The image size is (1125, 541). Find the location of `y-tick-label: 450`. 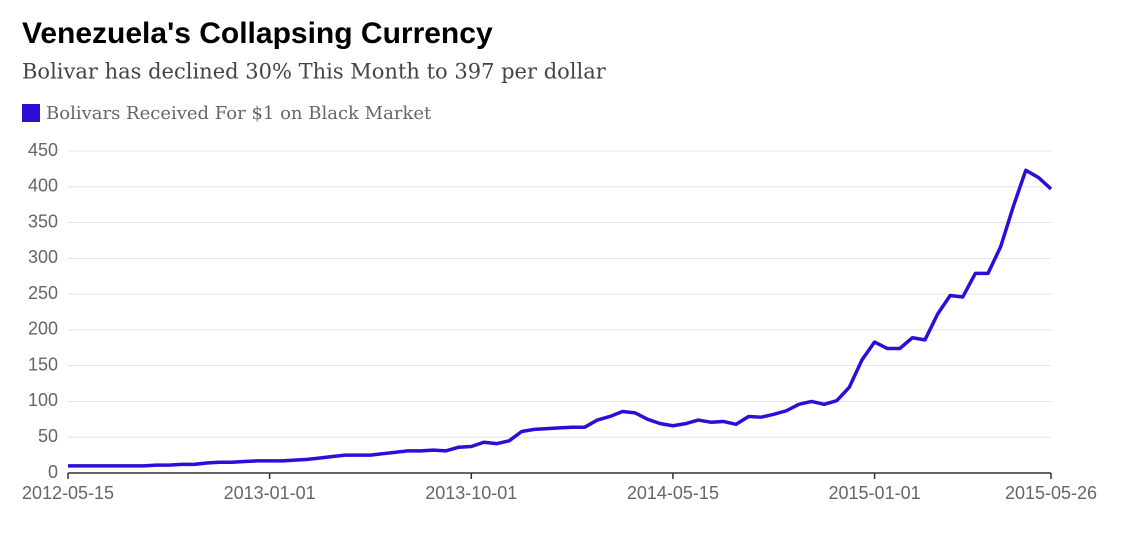

y-tick-label: 450 is located at coordinates (43, 150).